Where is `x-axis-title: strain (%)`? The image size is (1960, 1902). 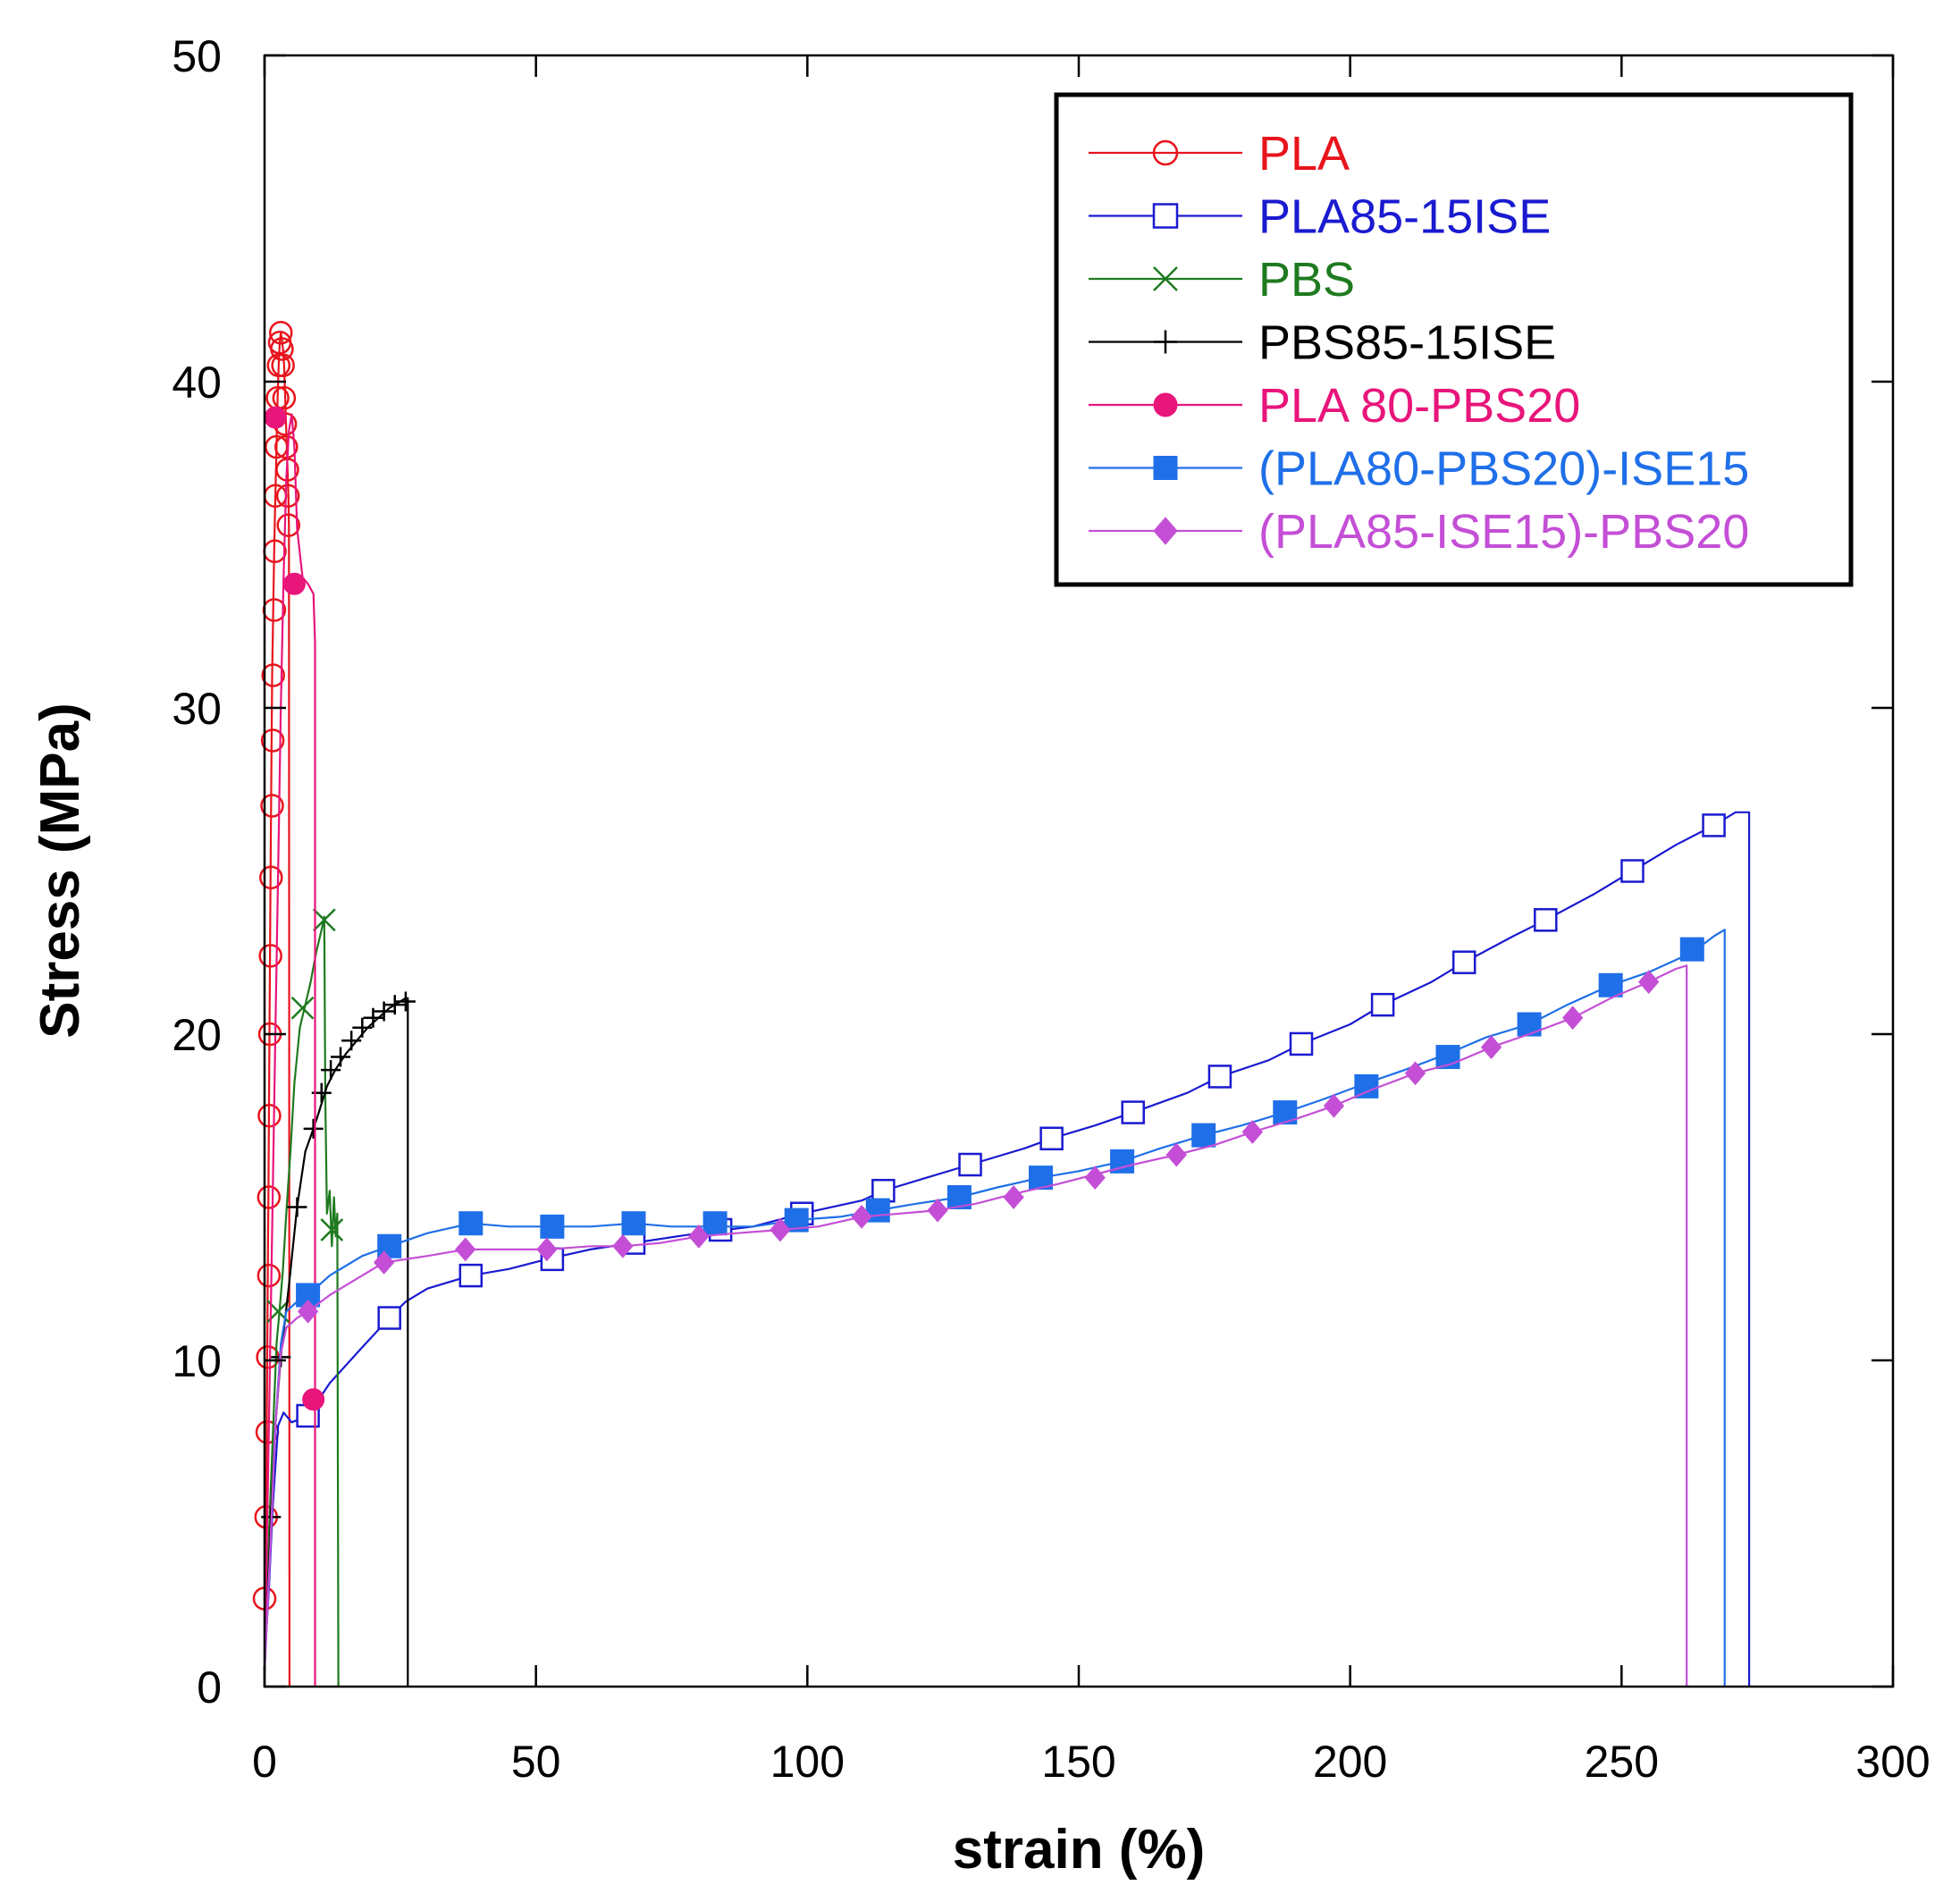 x-axis-title: strain (%) is located at coordinates (1079, 1850).